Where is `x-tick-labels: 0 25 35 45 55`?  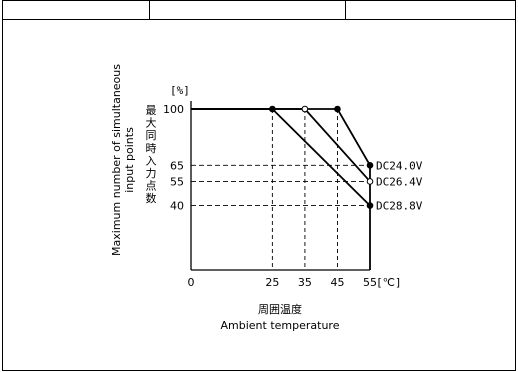 x-tick-labels: 0 25 35 45 55 is located at coordinates (283, 282).